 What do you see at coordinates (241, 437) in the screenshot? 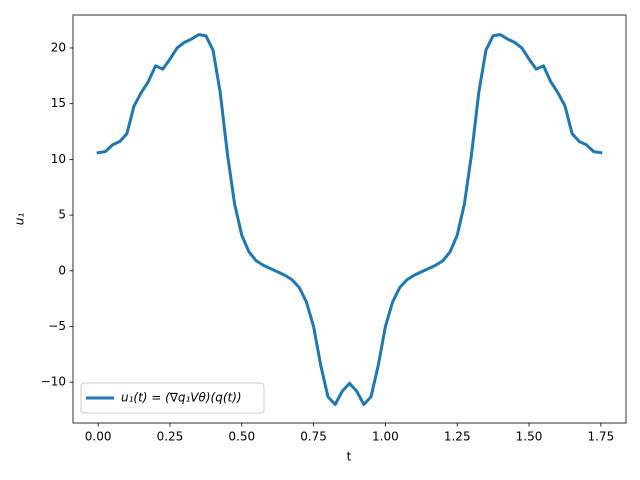
I see `x-tick-label: 0.50` at bounding box center [241, 437].